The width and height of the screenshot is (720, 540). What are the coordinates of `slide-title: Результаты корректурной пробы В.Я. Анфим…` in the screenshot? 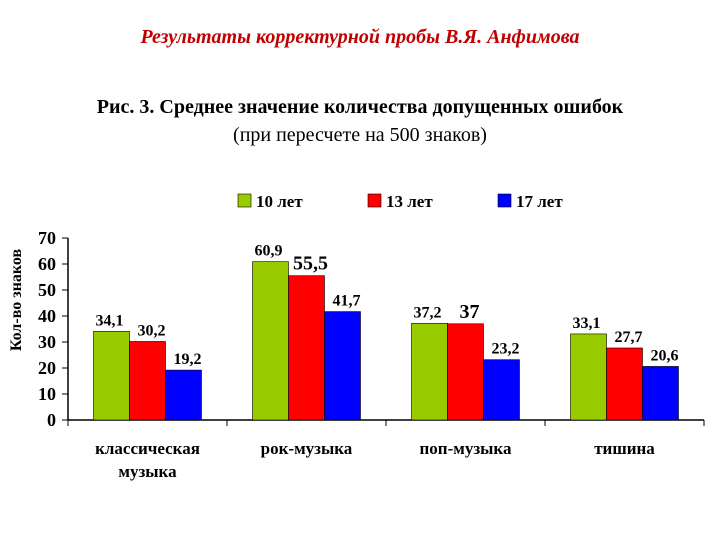 It's located at (360, 37).